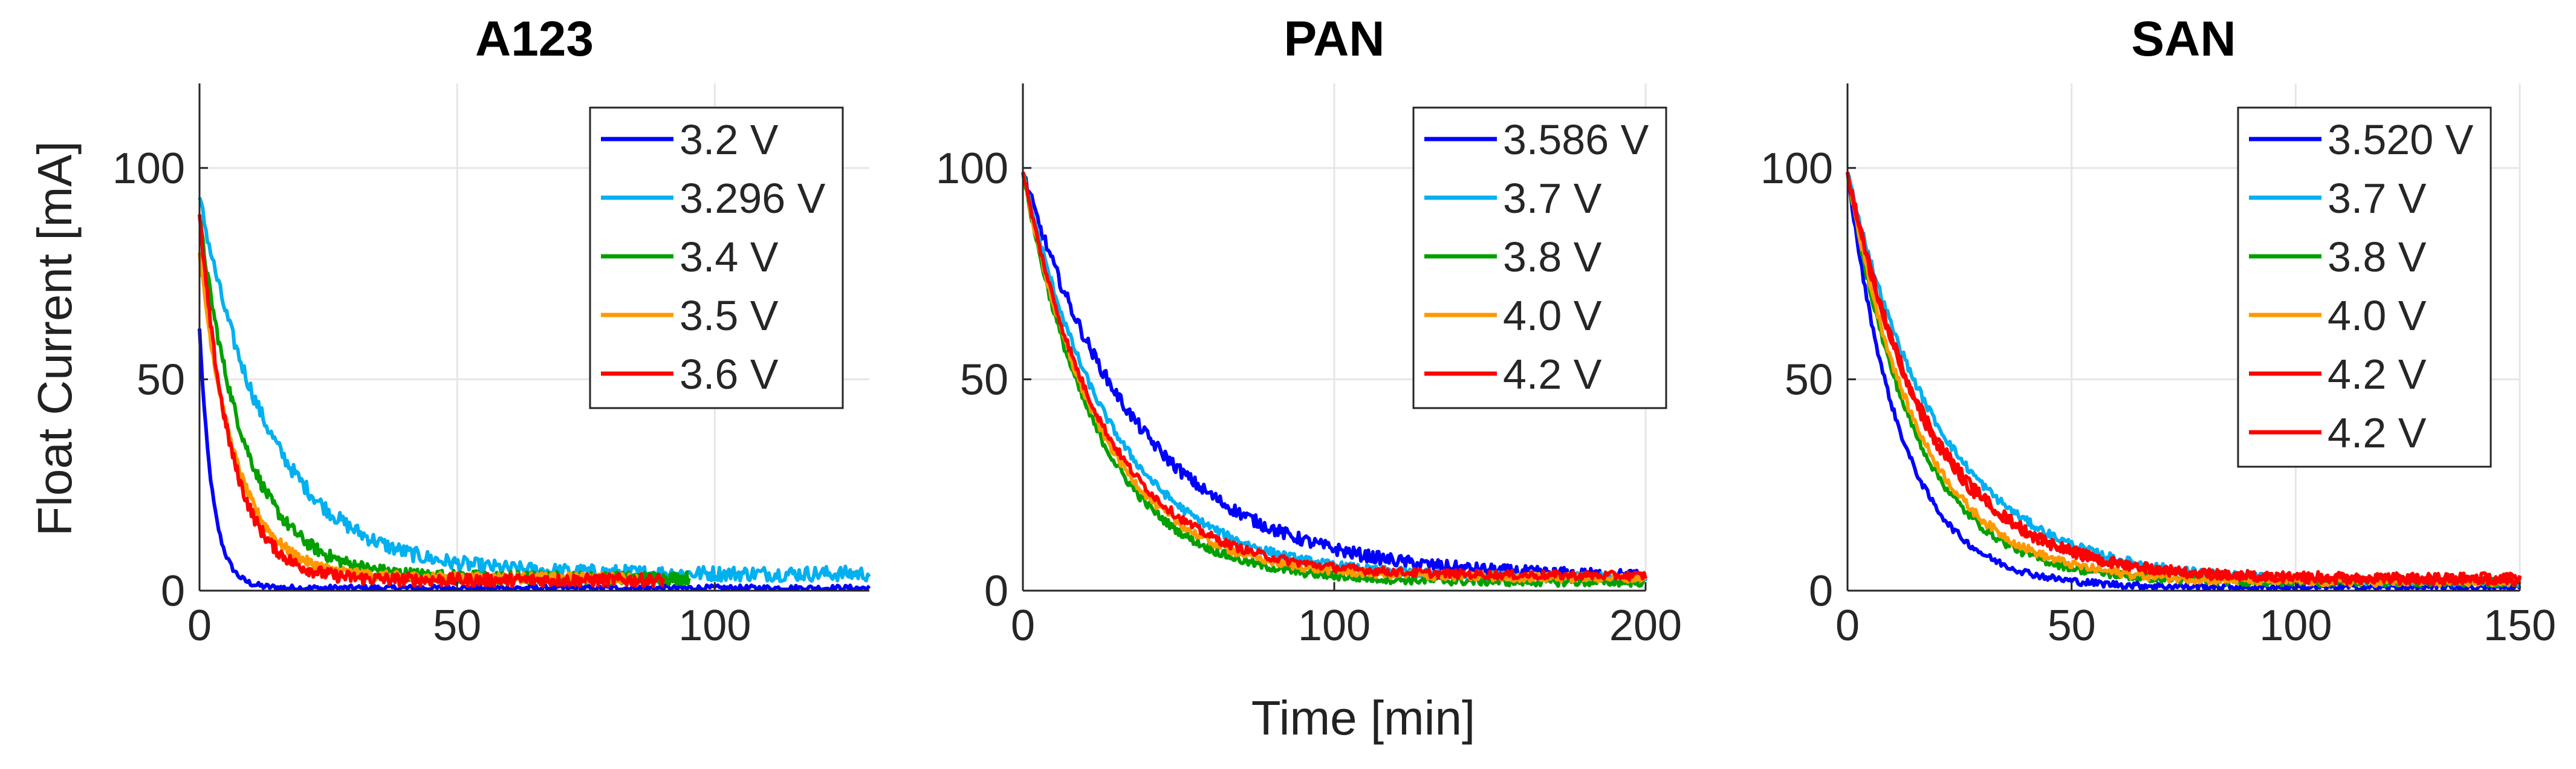  I want to click on legend: 3.2 V 3.296 V 3.4 V 3.5 V 3.6 V, so click(717, 257).